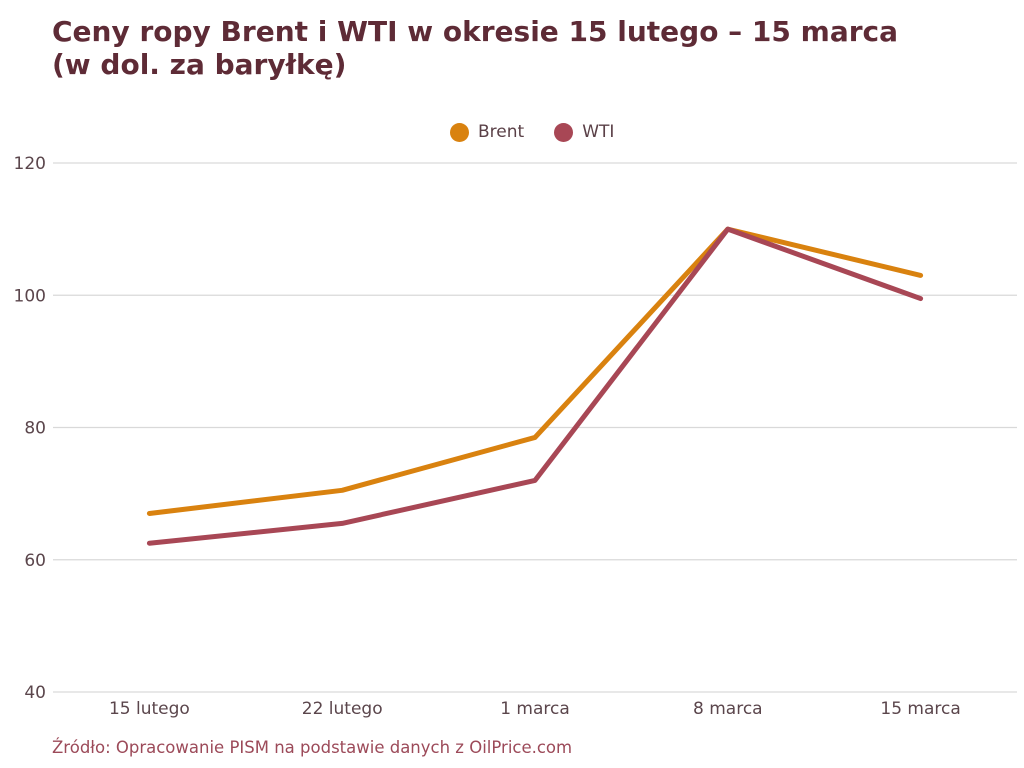 This screenshot has height=768, width=1024. I want to click on brent-series-dot-icon, so click(459, 132).